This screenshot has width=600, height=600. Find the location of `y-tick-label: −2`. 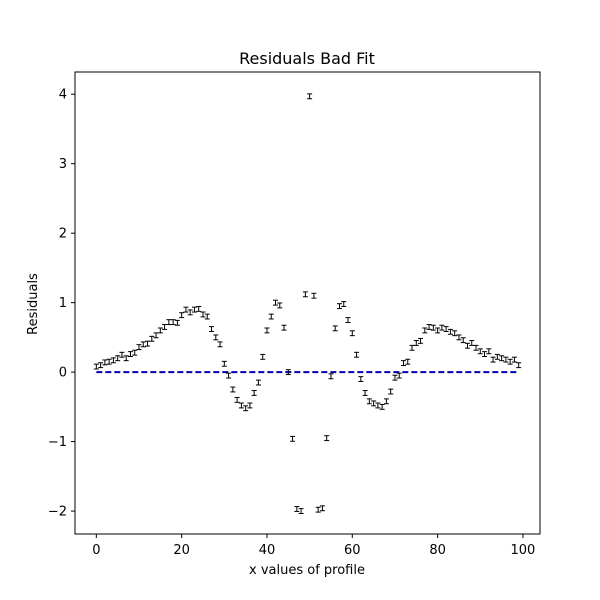

y-tick-label: −2 is located at coordinates (57, 512).